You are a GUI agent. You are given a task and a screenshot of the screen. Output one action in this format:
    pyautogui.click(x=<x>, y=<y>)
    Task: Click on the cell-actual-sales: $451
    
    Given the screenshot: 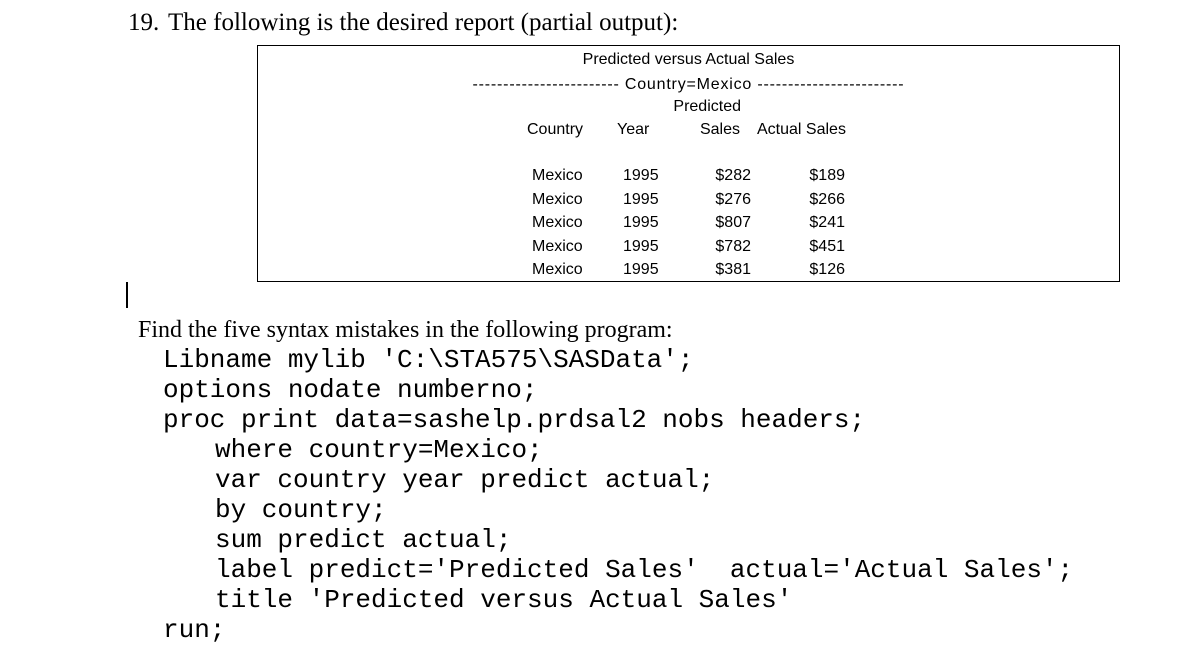 What is the action you would take?
    pyautogui.click(x=827, y=246)
    